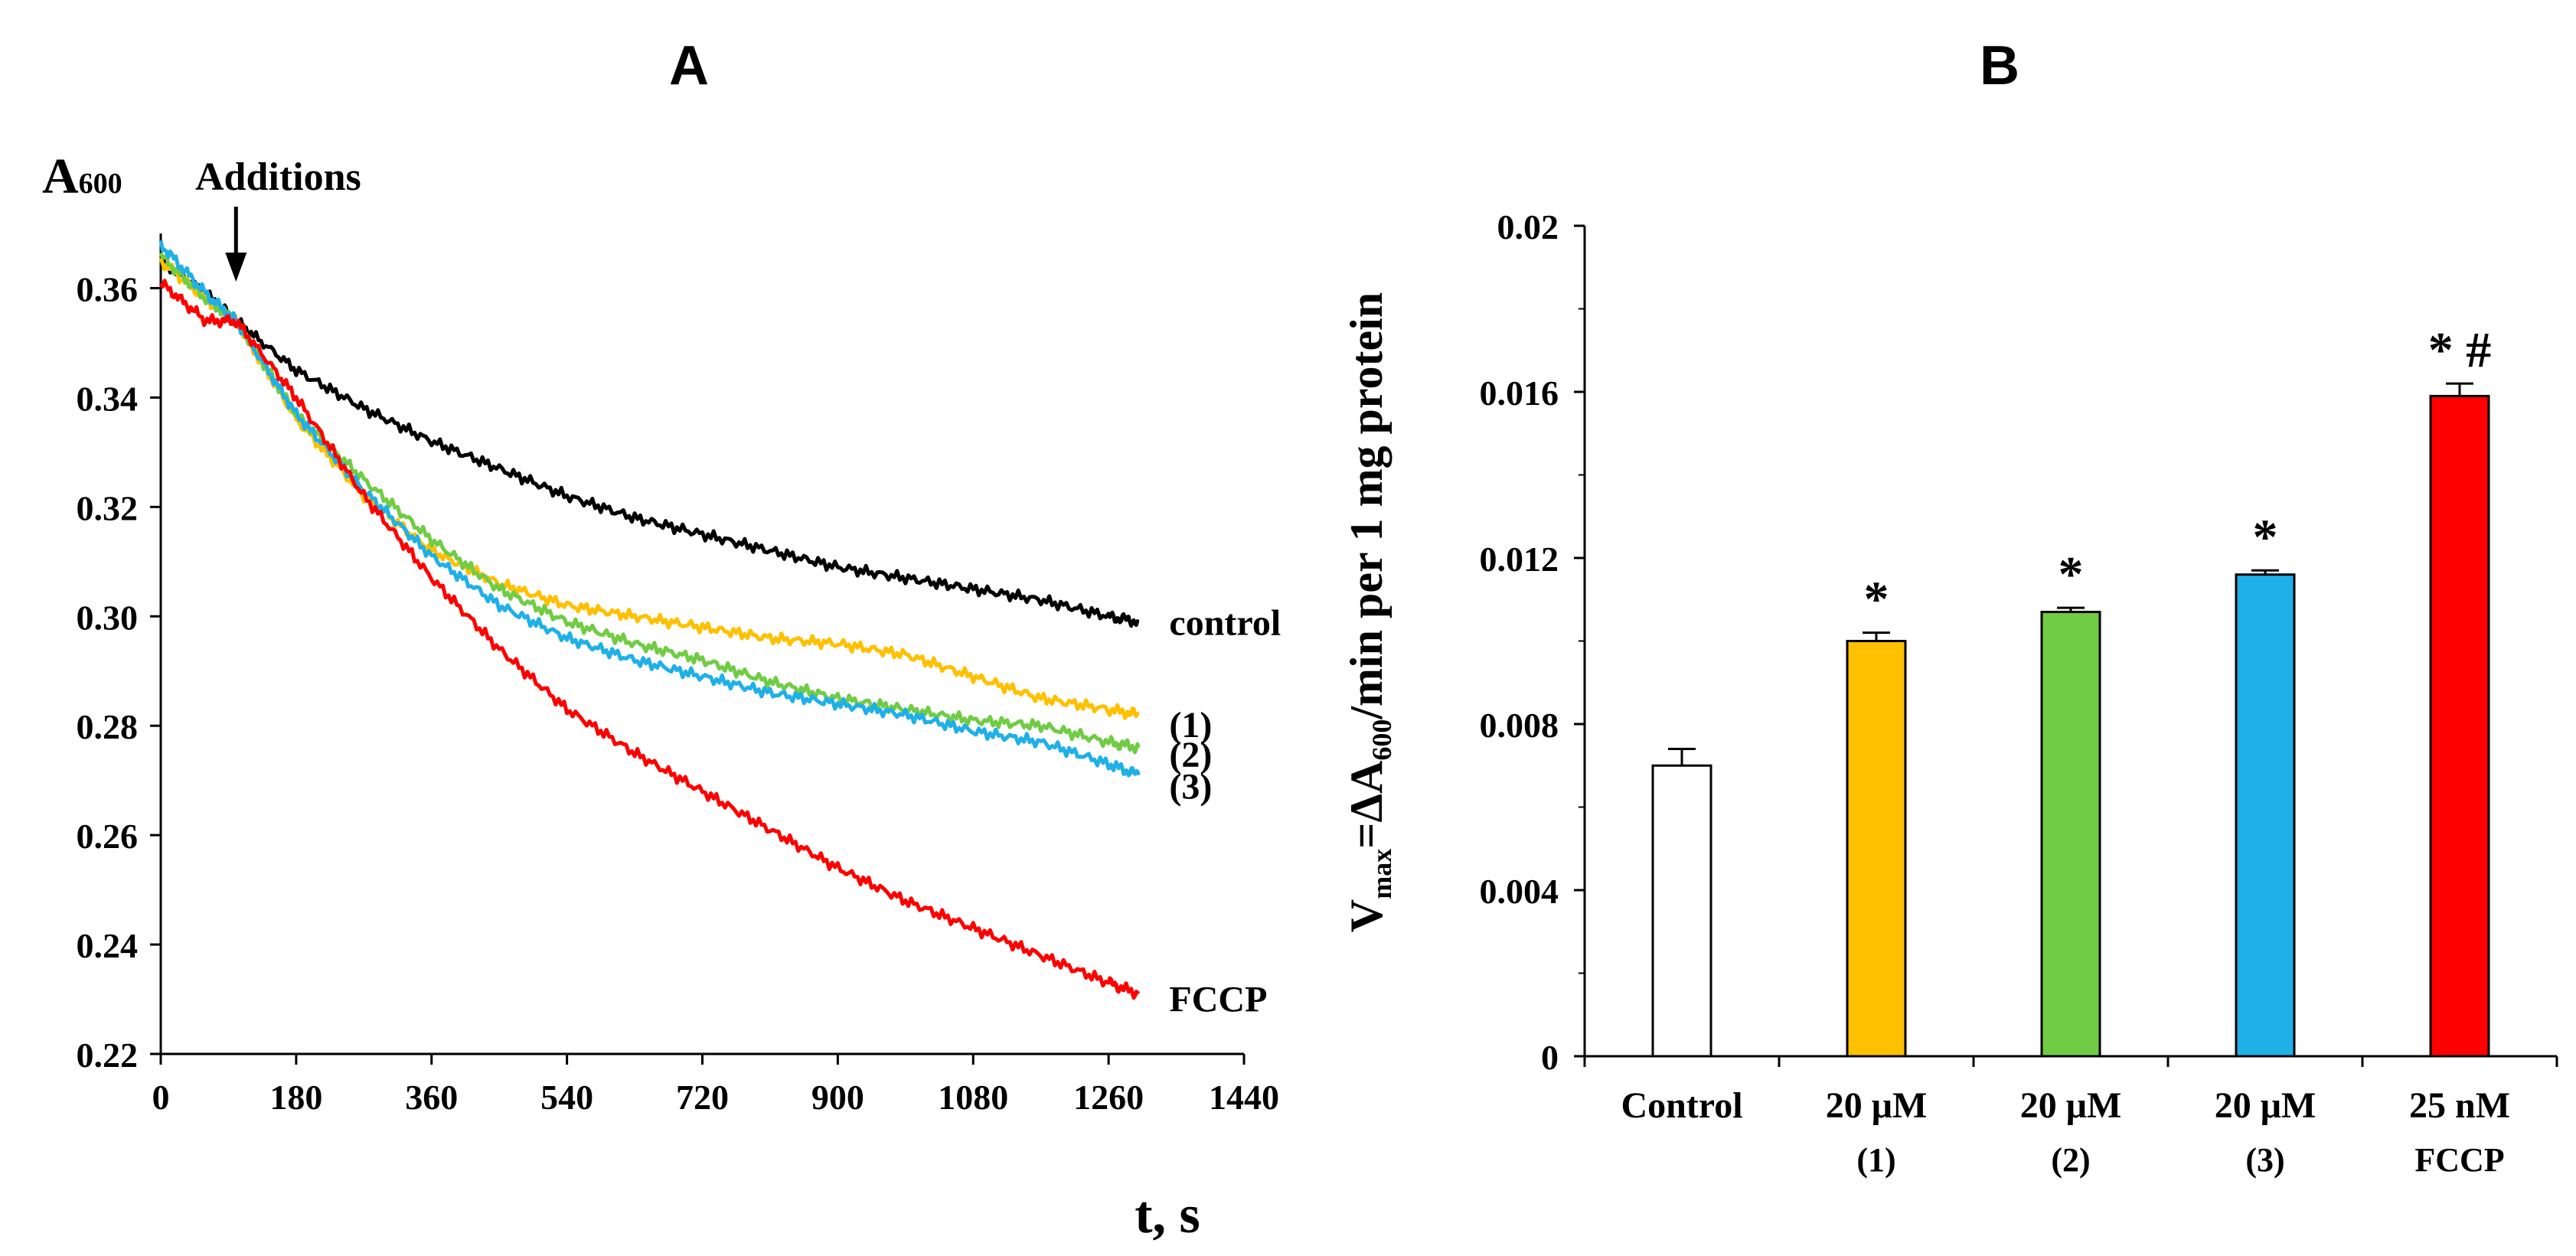 The height and width of the screenshot is (1256, 2576). What do you see at coordinates (1167, 1215) in the screenshot?
I see `panel-a-xlabel: t, s` at bounding box center [1167, 1215].